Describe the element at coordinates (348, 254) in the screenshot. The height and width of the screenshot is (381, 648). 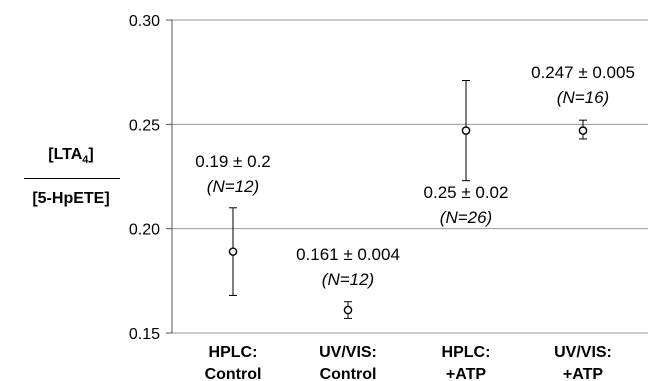
I see `data-label-value-1: 0.161 ± 0.004` at that location.